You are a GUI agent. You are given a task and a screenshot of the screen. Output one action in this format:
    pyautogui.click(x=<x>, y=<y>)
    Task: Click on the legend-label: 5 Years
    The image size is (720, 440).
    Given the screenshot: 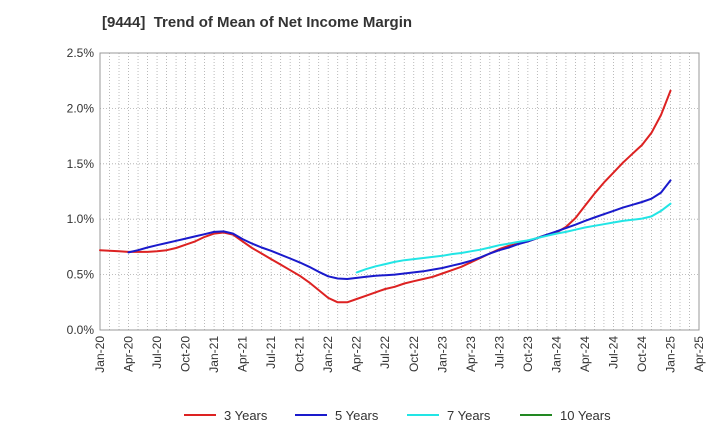 What is the action you would take?
    pyautogui.click(x=357, y=415)
    